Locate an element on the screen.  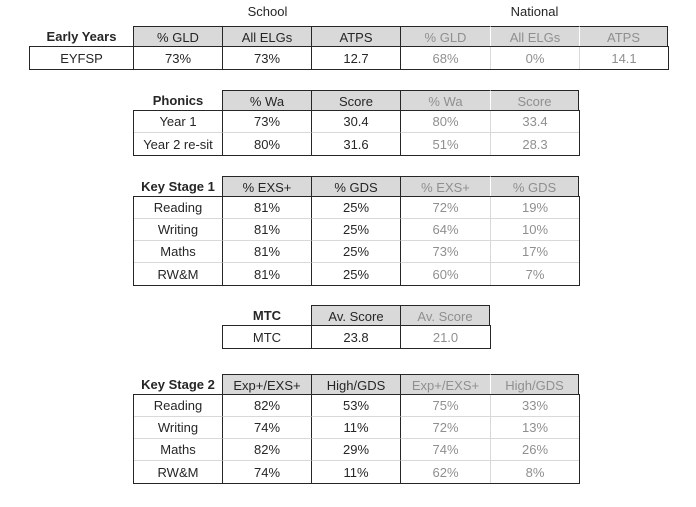
national-column-header: High/GDS is located at coordinates (534, 384).